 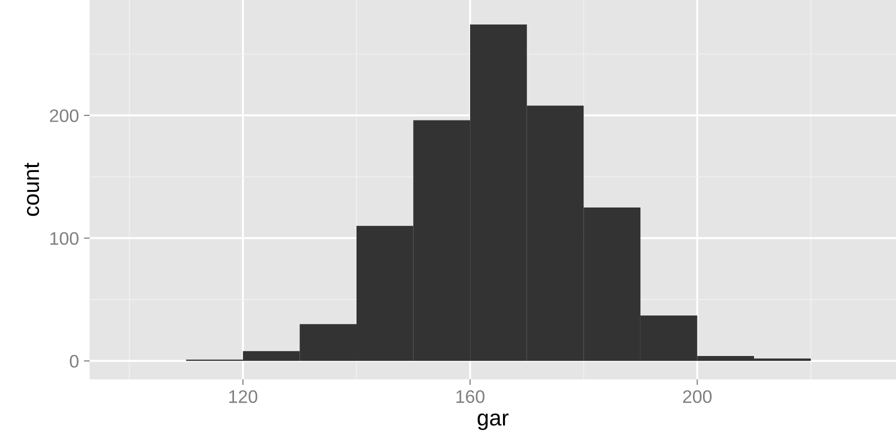 I want to click on y-axis-title: count, so click(x=32, y=189).